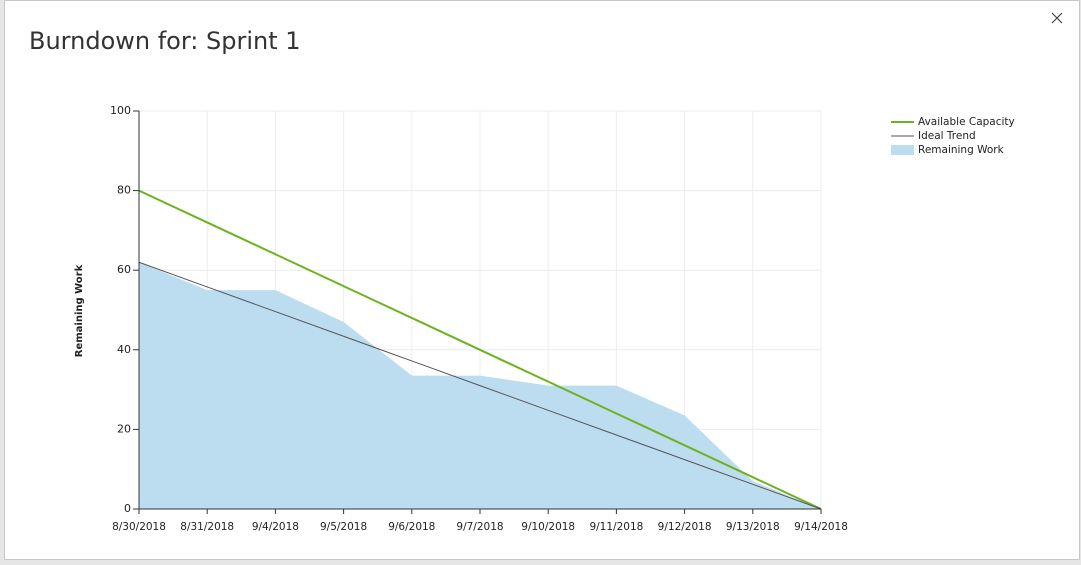 The image size is (1081, 565). Describe the element at coordinates (343, 527) in the screenshot. I see `x-tick-label: 9/5/2018` at that location.